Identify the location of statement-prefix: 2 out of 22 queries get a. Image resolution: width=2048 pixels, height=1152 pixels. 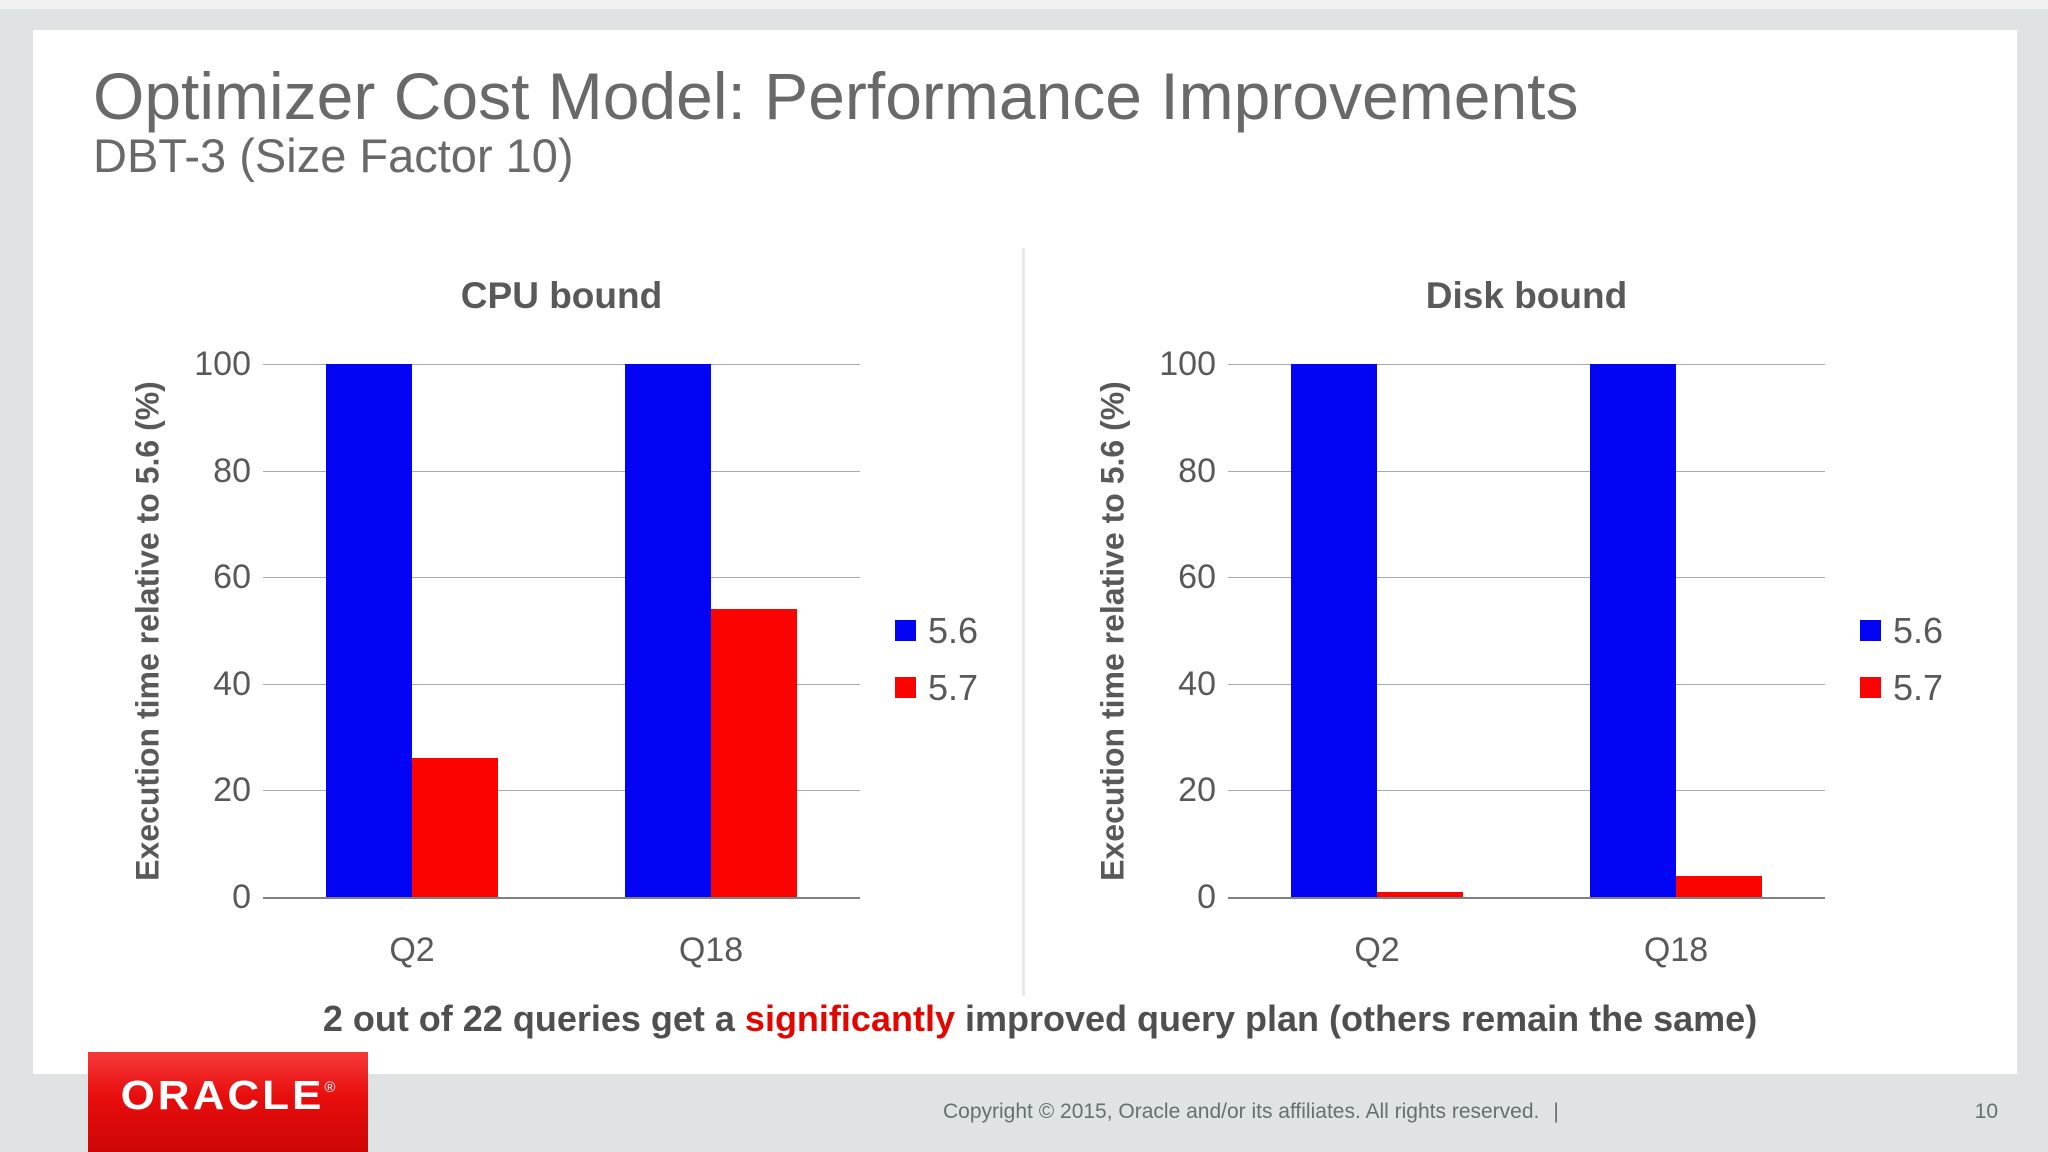
(533, 1018).